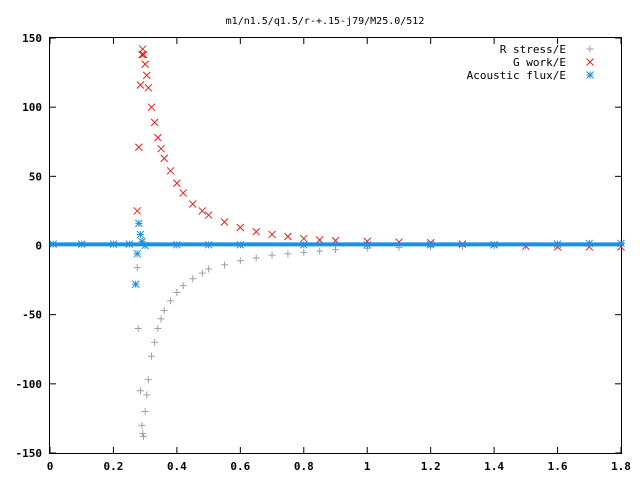 Image resolution: width=640 pixels, height=480 pixels. I want to click on y-tick-label: 150, so click(32, 38).